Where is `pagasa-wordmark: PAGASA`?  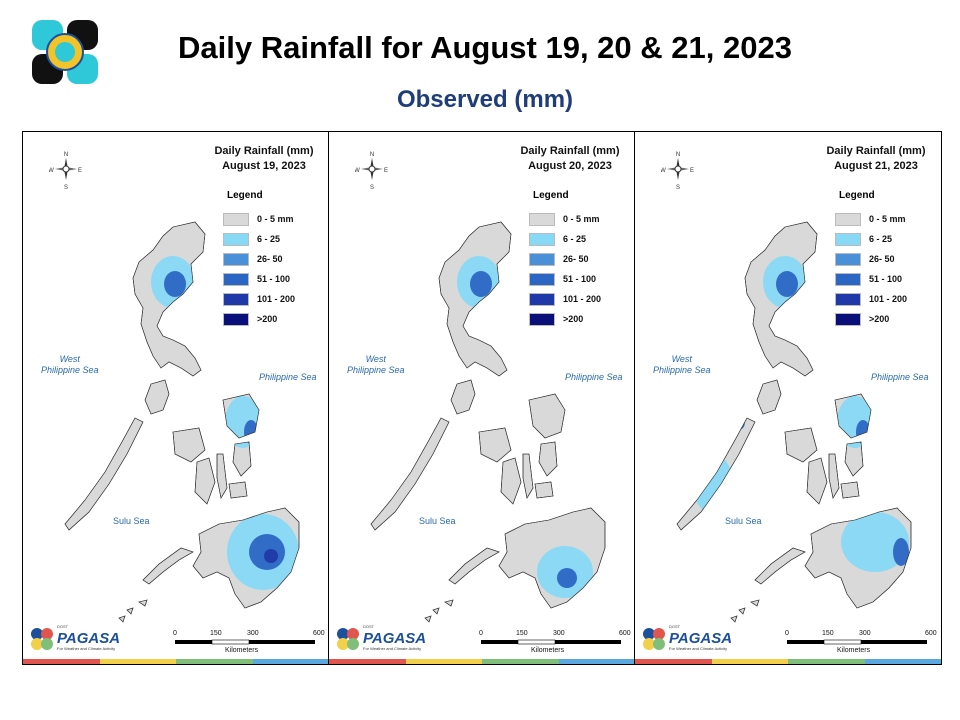 pagasa-wordmark: PAGASA is located at coordinates (701, 638).